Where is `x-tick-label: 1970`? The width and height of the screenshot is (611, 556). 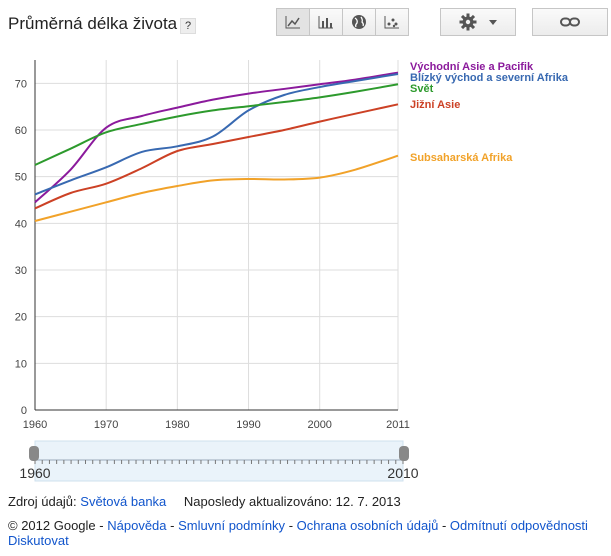 x-tick-label: 1970 is located at coordinates (106, 425).